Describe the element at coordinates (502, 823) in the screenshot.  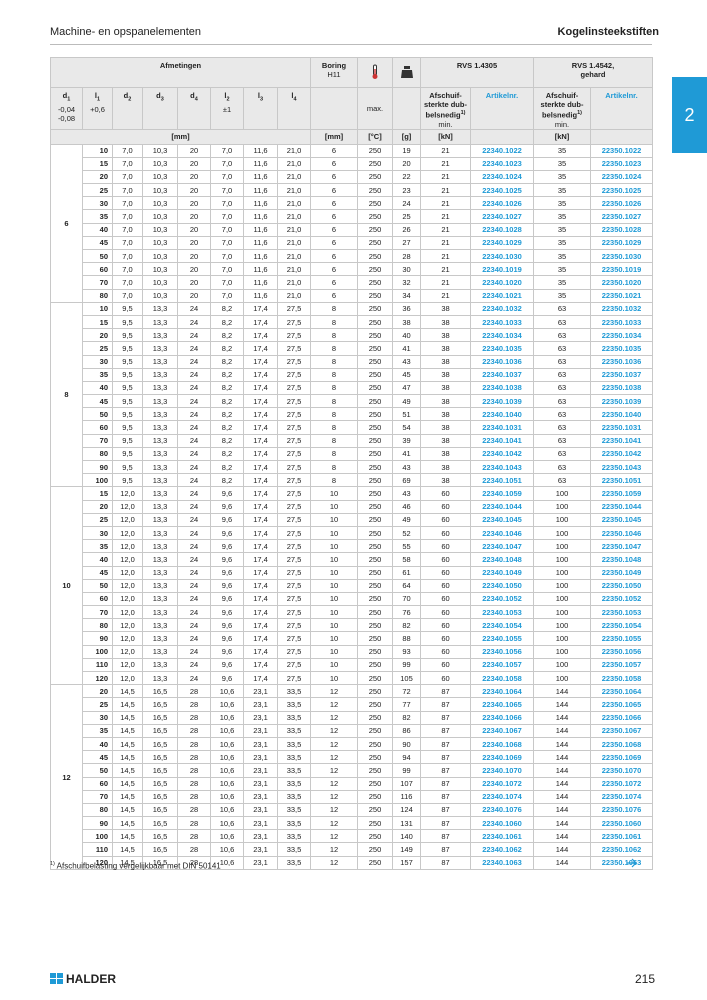
I see `cell: 22340.1060` at that location.